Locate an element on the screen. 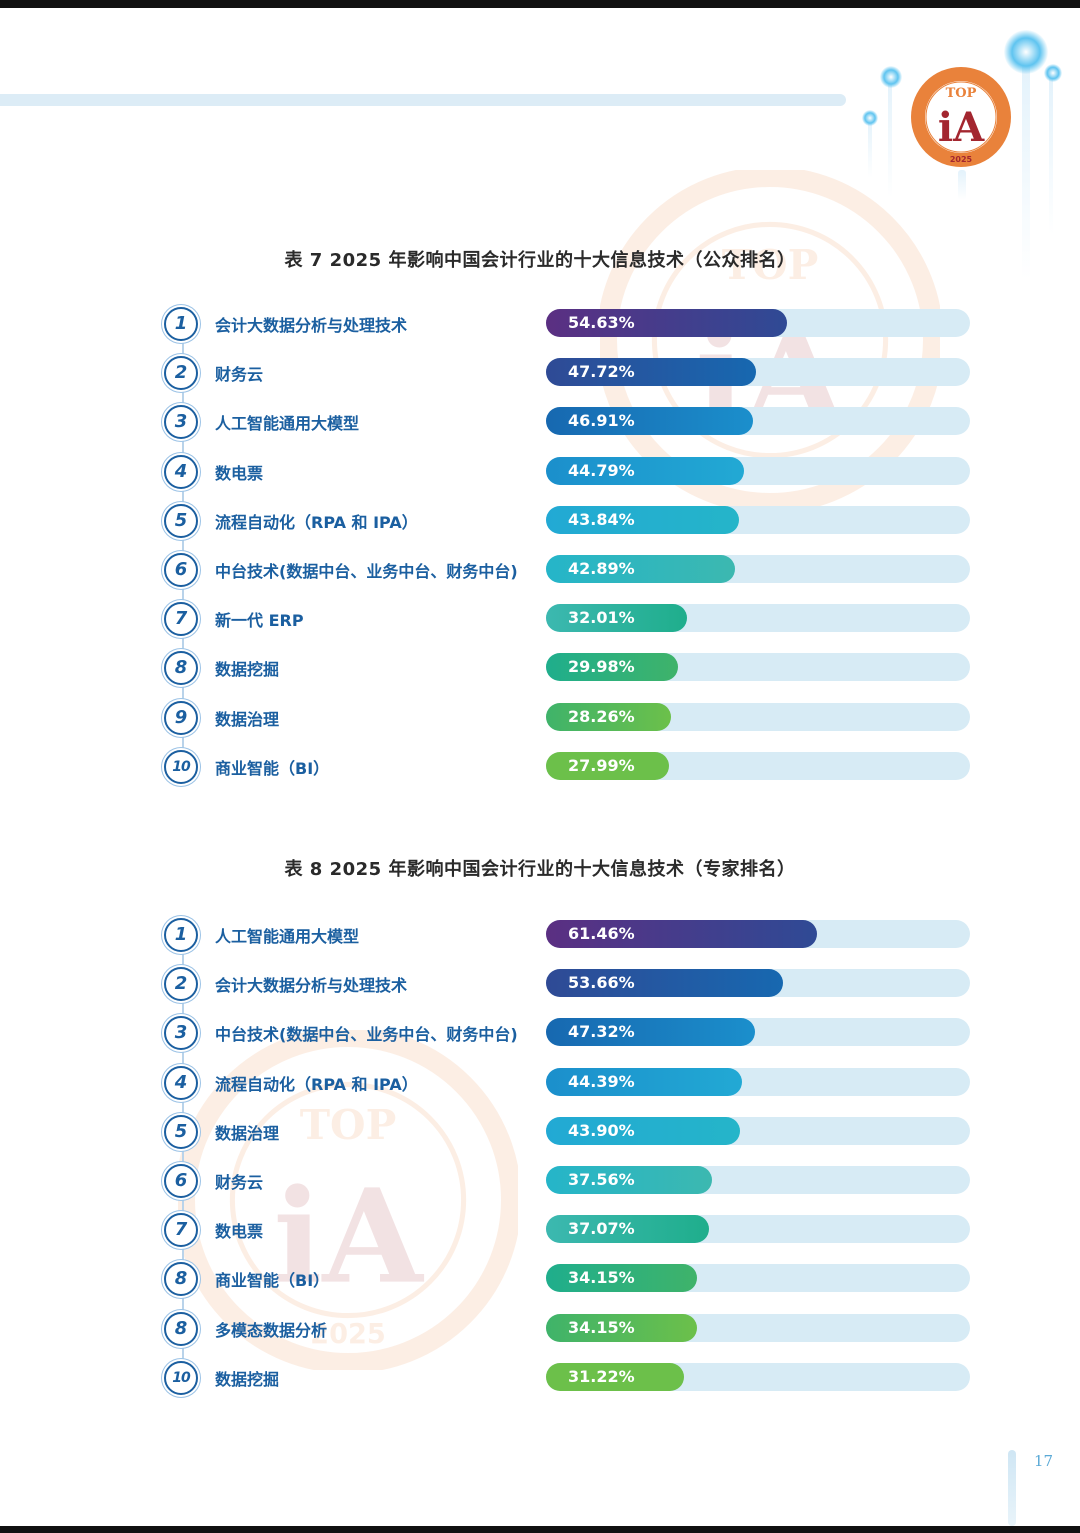 This screenshot has width=1080, height=1533. bar-row: 9 数据治理 28.26% is located at coordinates (570, 719).